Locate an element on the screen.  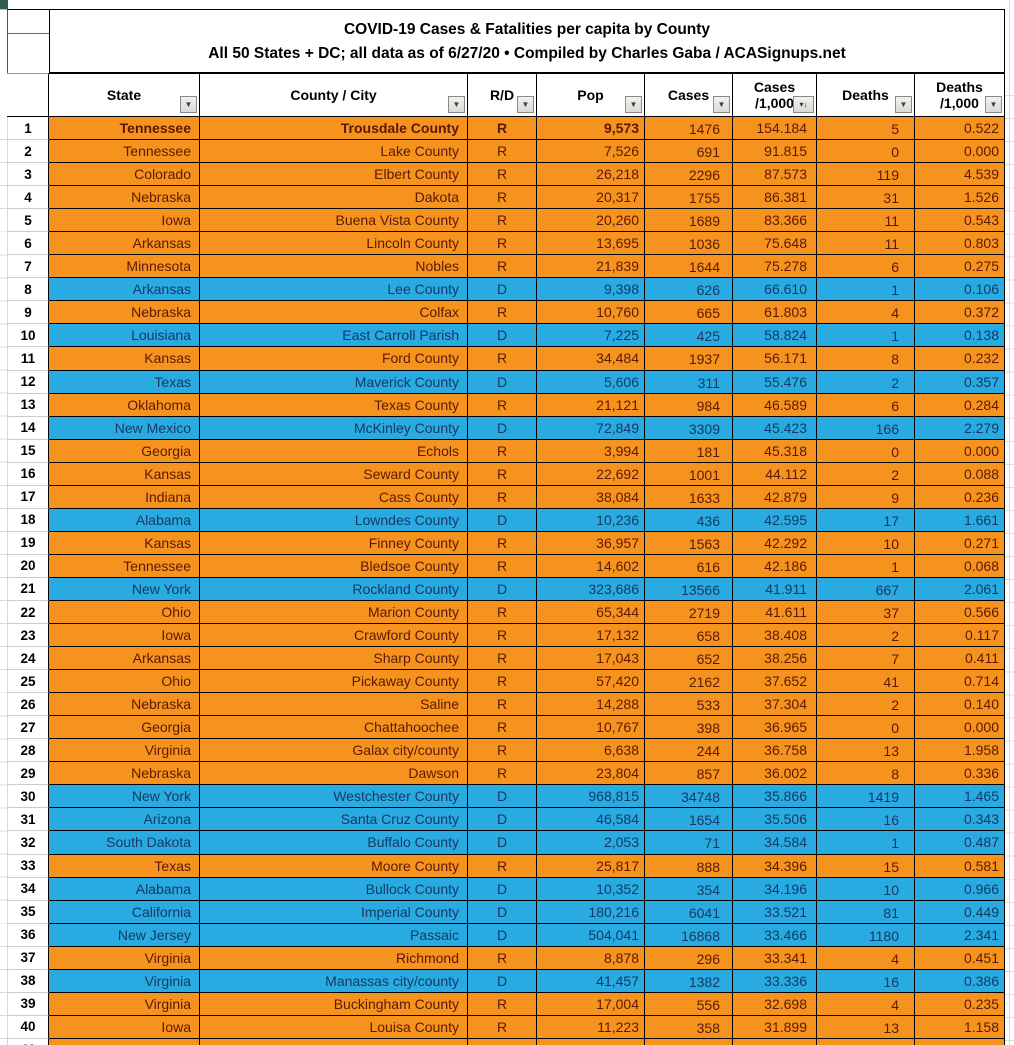
cell-cases-per-1k: 75.278 is located at coordinates (775, 267).